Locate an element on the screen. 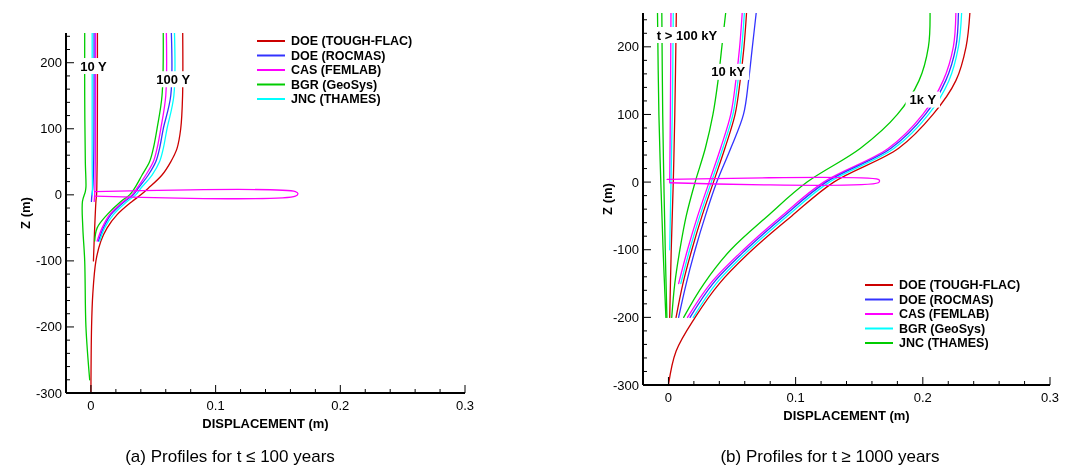  annotation: 10 Y is located at coordinates (94, 66).